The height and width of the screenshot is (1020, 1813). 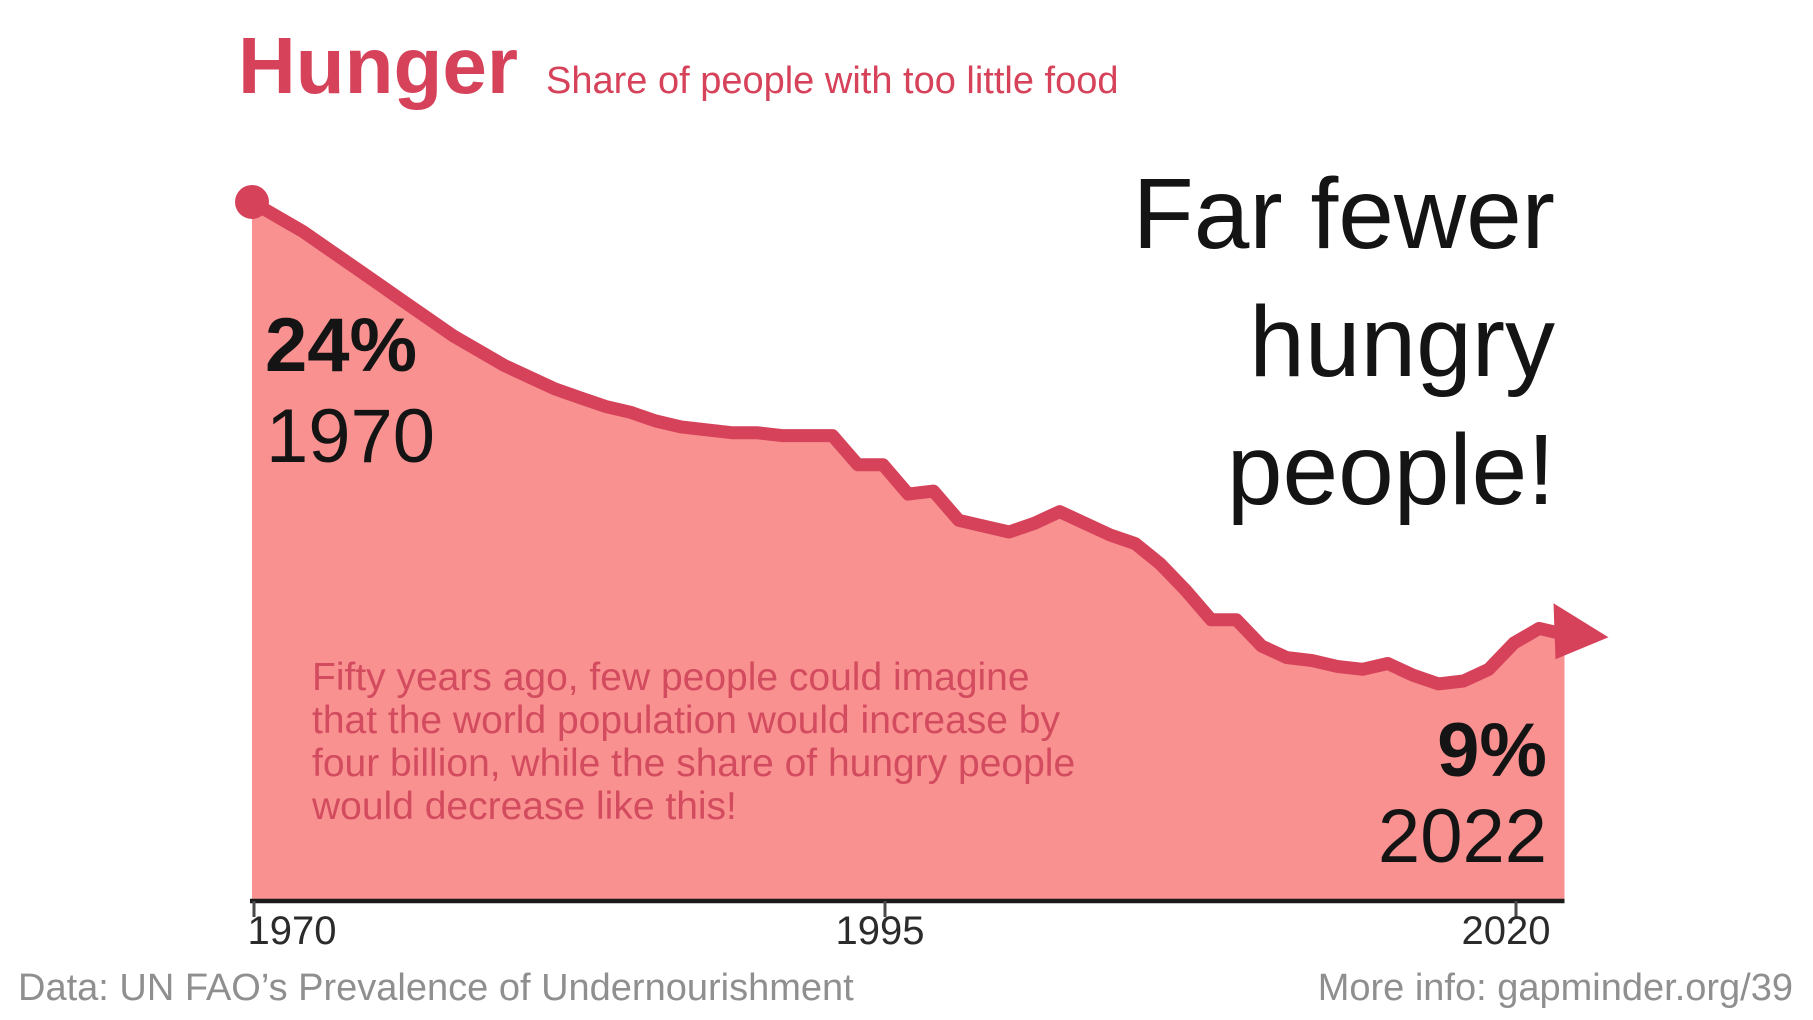 What do you see at coordinates (832, 81) in the screenshot?
I see `page-subtitle: Share of people with too little food` at bounding box center [832, 81].